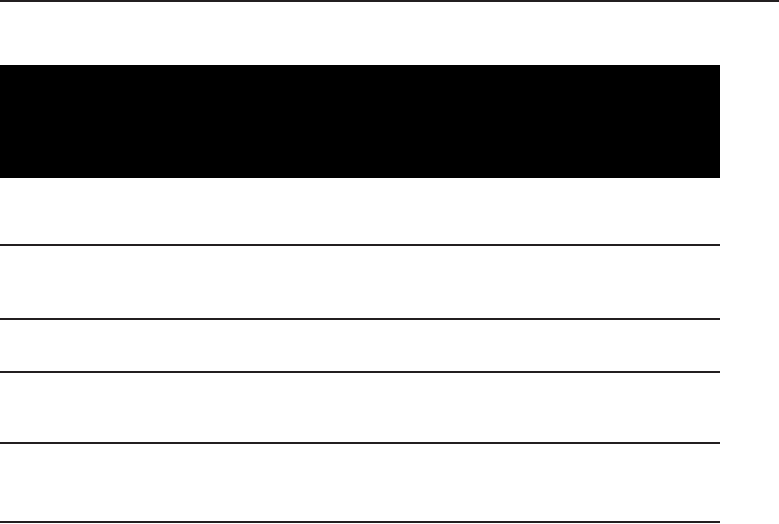  What do you see at coordinates (360, 522) in the screenshot?
I see `table-bottom-divider` at bounding box center [360, 522].